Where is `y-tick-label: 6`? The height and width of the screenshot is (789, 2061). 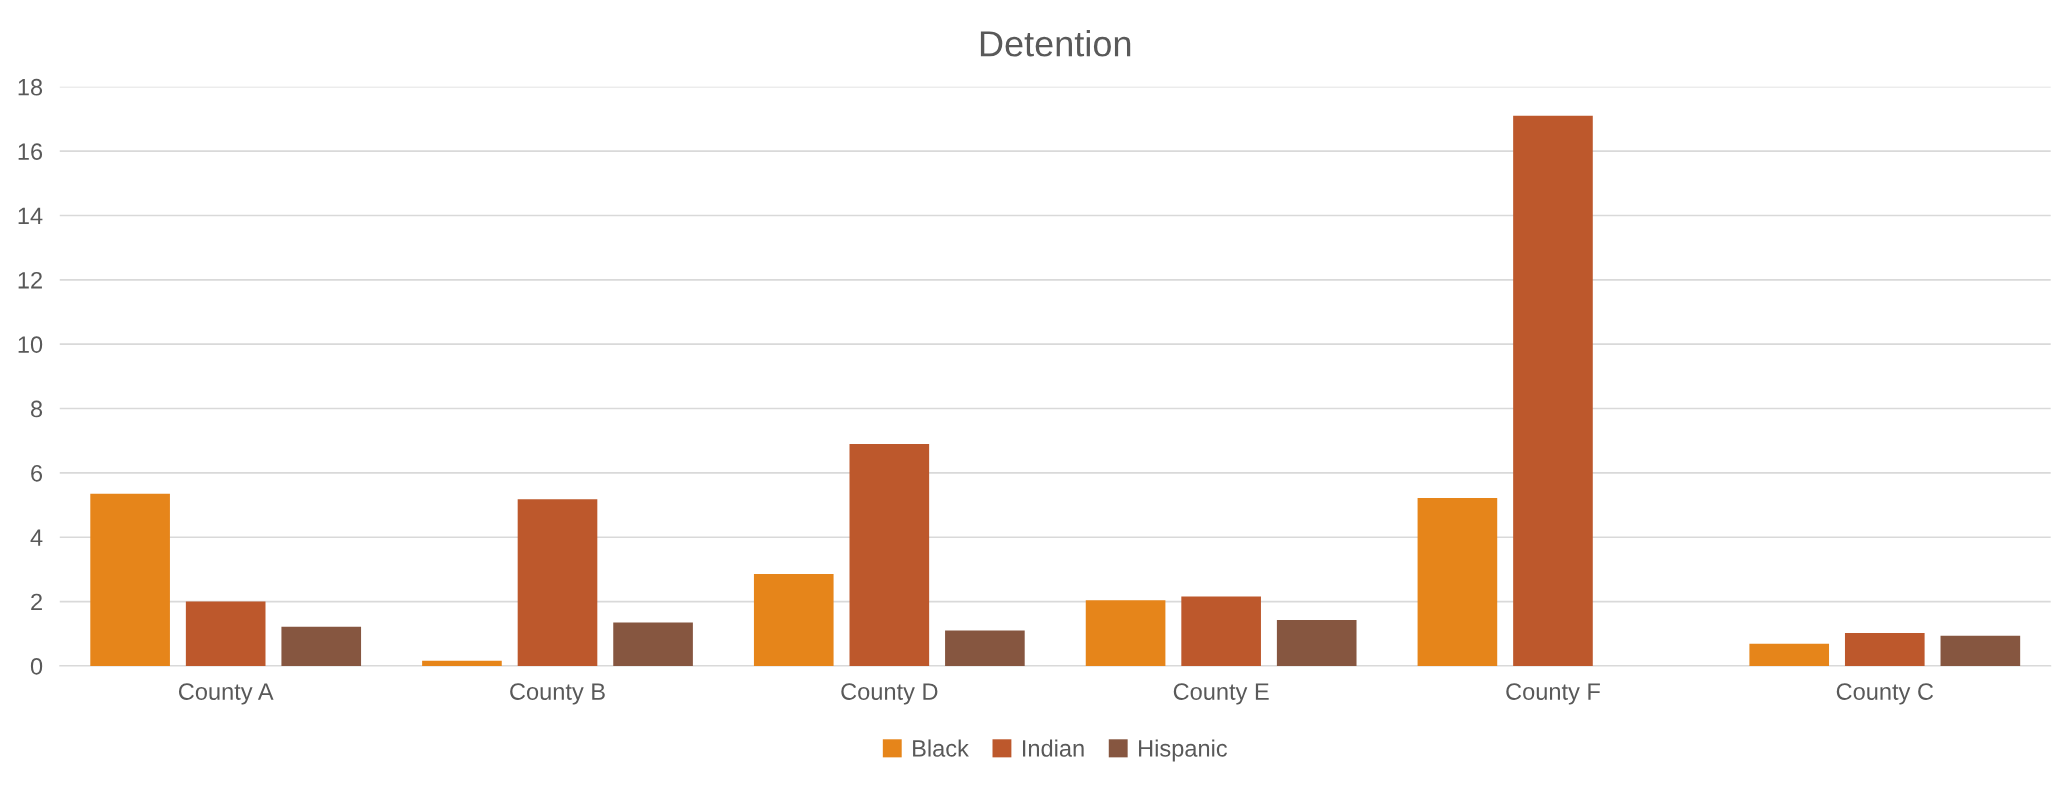 y-tick-label: 6 is located at coordinates (37, 473).